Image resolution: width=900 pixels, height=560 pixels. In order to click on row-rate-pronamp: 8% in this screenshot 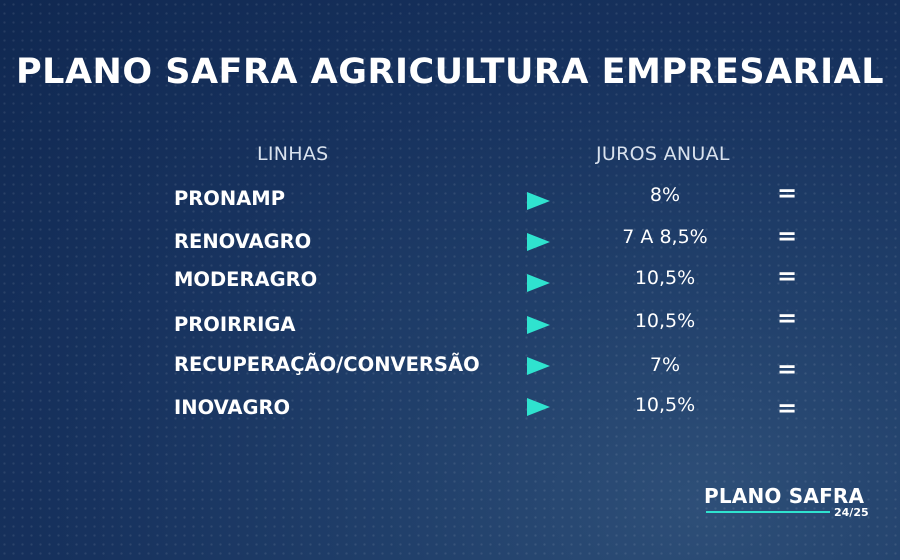, I will do `click(665, 195)`.